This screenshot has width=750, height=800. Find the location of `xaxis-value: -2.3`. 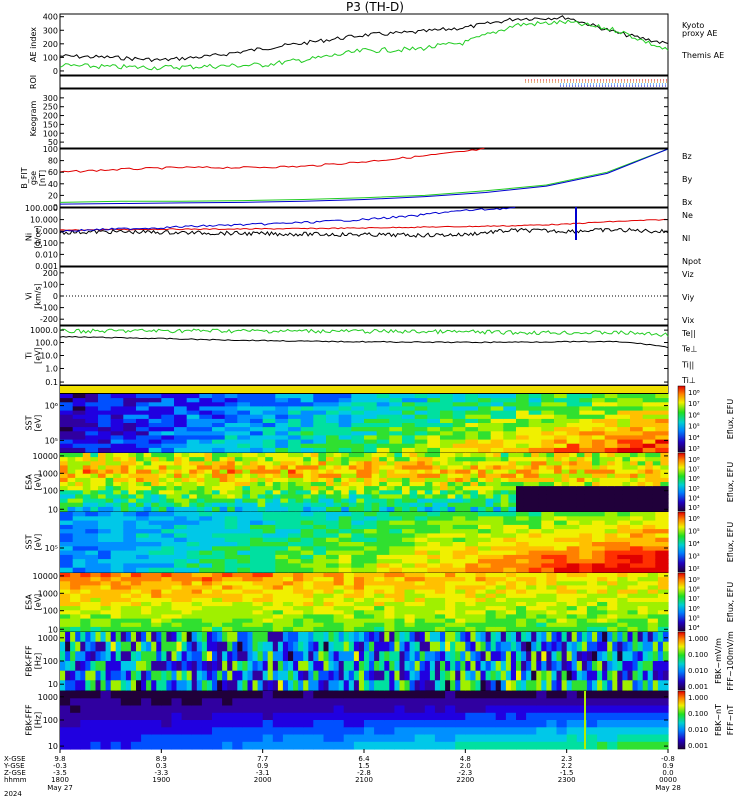

xaxis-value: -2.3 is located at coordinates (465, 773).